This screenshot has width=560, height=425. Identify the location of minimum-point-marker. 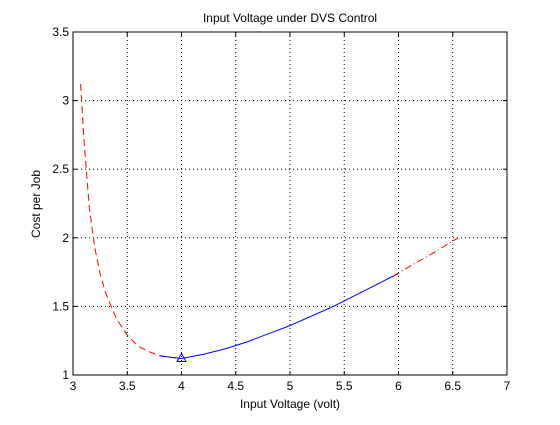
(181, 357).